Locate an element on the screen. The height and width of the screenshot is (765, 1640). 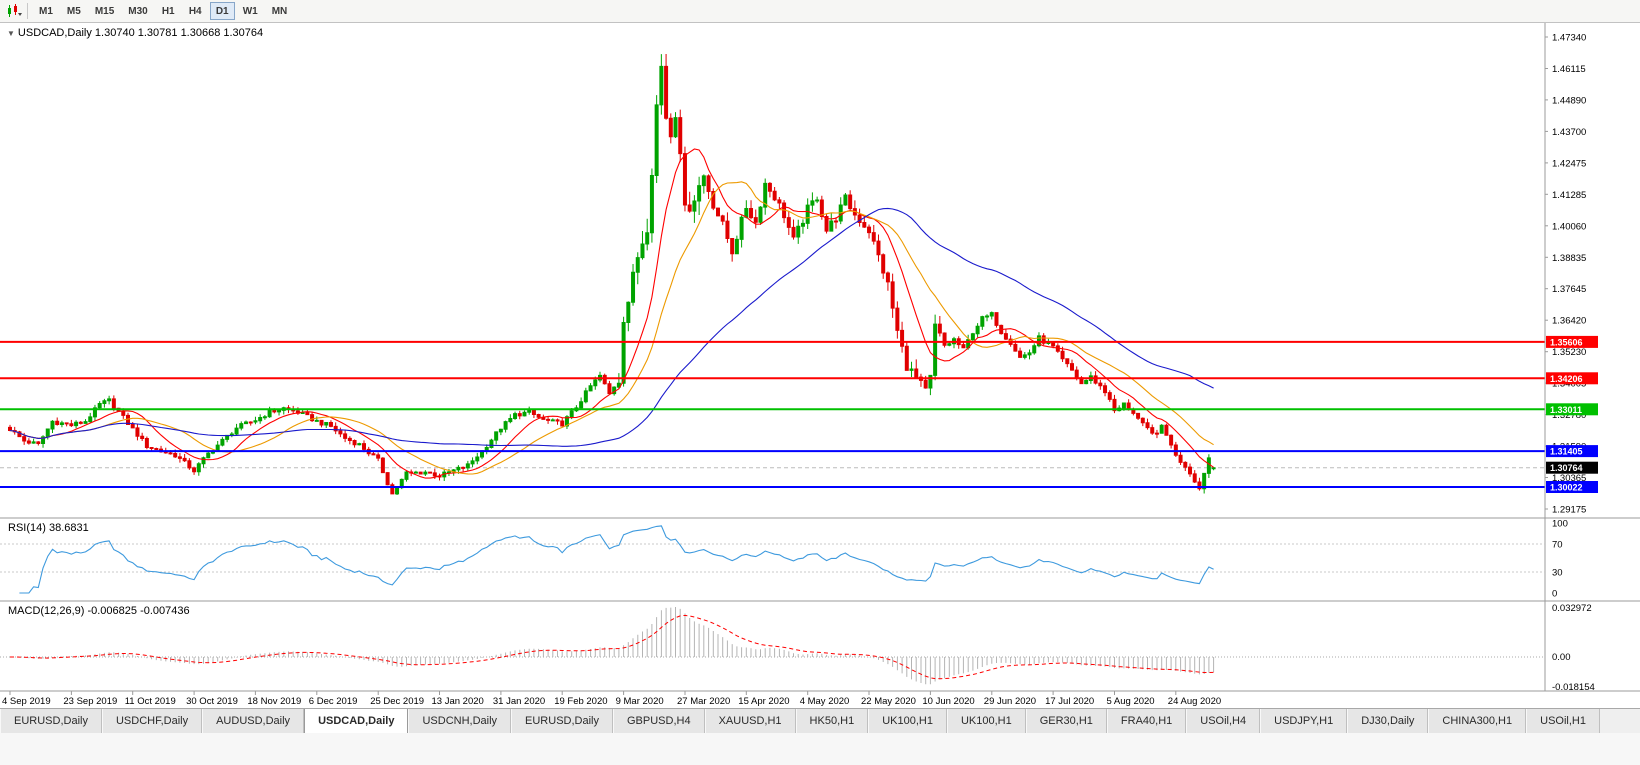
timeframe-buttons: M1 M5 M15 M30 H1 H4 D1 W1 MN is located at coordinates (163, 11).